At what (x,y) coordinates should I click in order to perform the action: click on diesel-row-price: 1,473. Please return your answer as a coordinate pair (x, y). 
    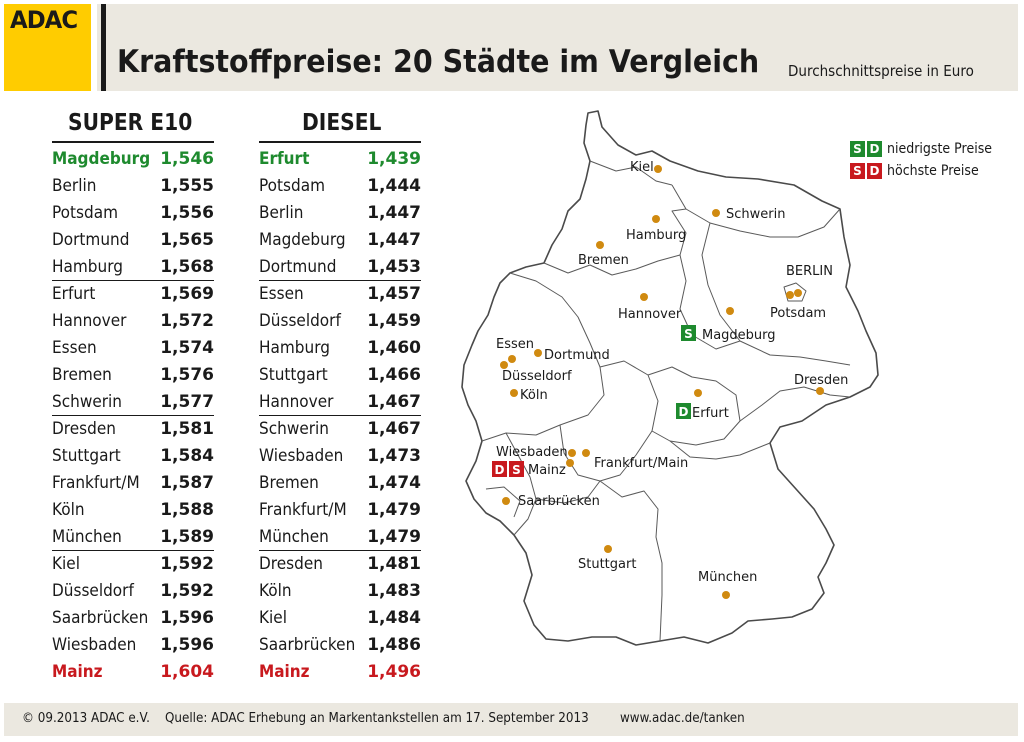
    Looking at the image, I should click on (394, 456).